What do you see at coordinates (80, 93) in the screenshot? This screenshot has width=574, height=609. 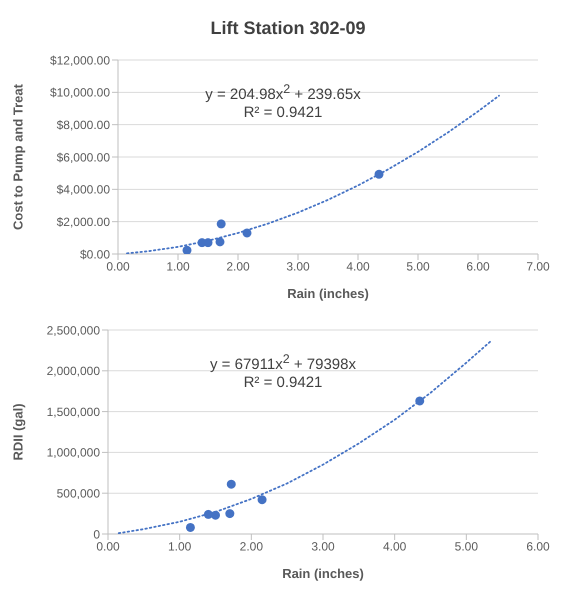 I see `y-tick-label: $10,000.00` at bounding box center [80, 93].